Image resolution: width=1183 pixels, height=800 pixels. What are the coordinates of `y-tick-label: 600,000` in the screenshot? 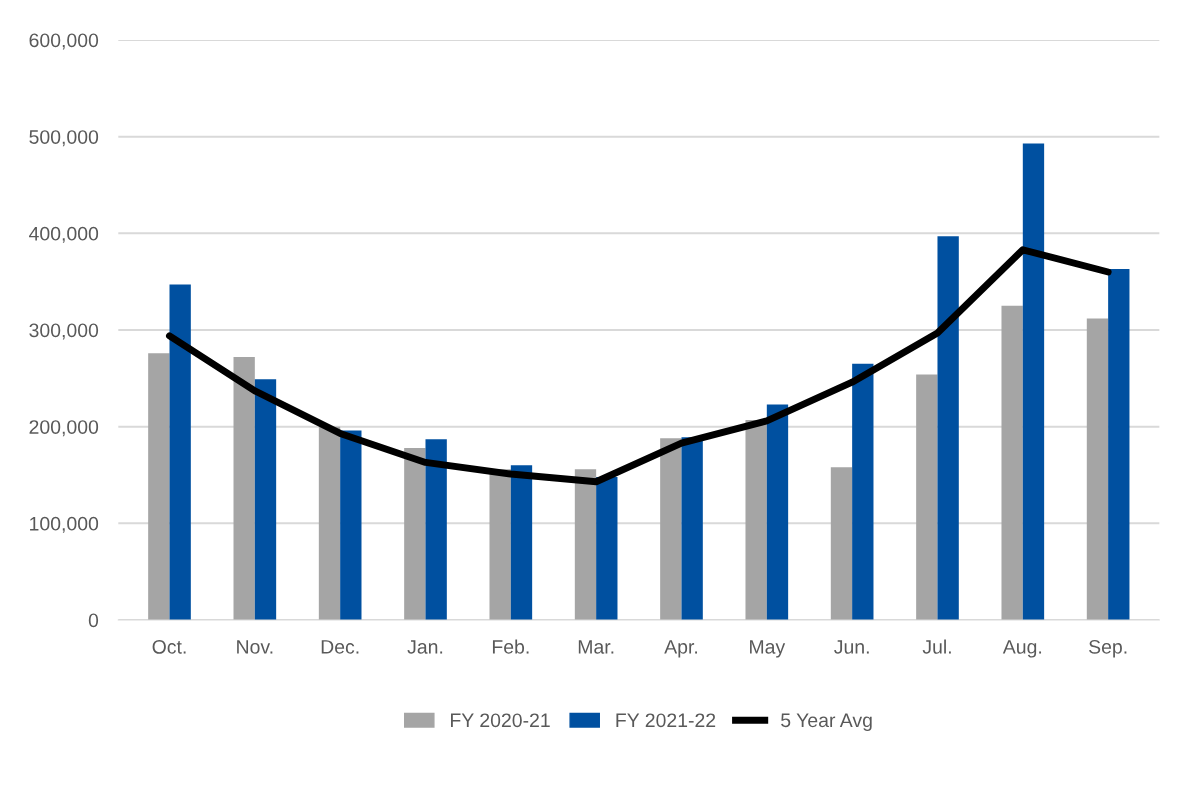 It's located at (64, 41).